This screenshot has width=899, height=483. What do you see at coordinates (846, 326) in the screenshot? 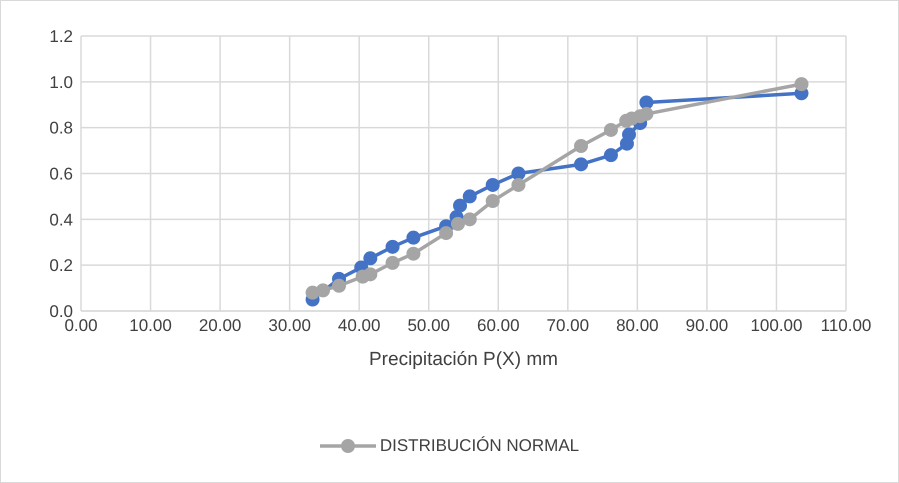
I see `x-tick-label: 110.00` at bounding box center [846, 326].